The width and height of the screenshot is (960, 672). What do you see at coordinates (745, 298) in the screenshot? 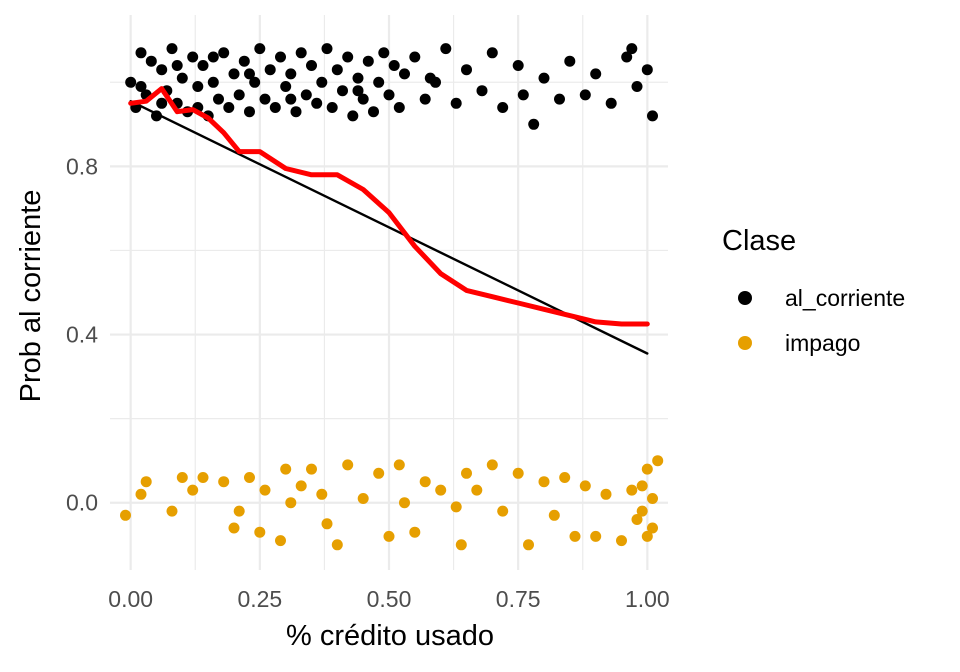
I see `legend-key-al-corriente` at bounding box center [745, 298].